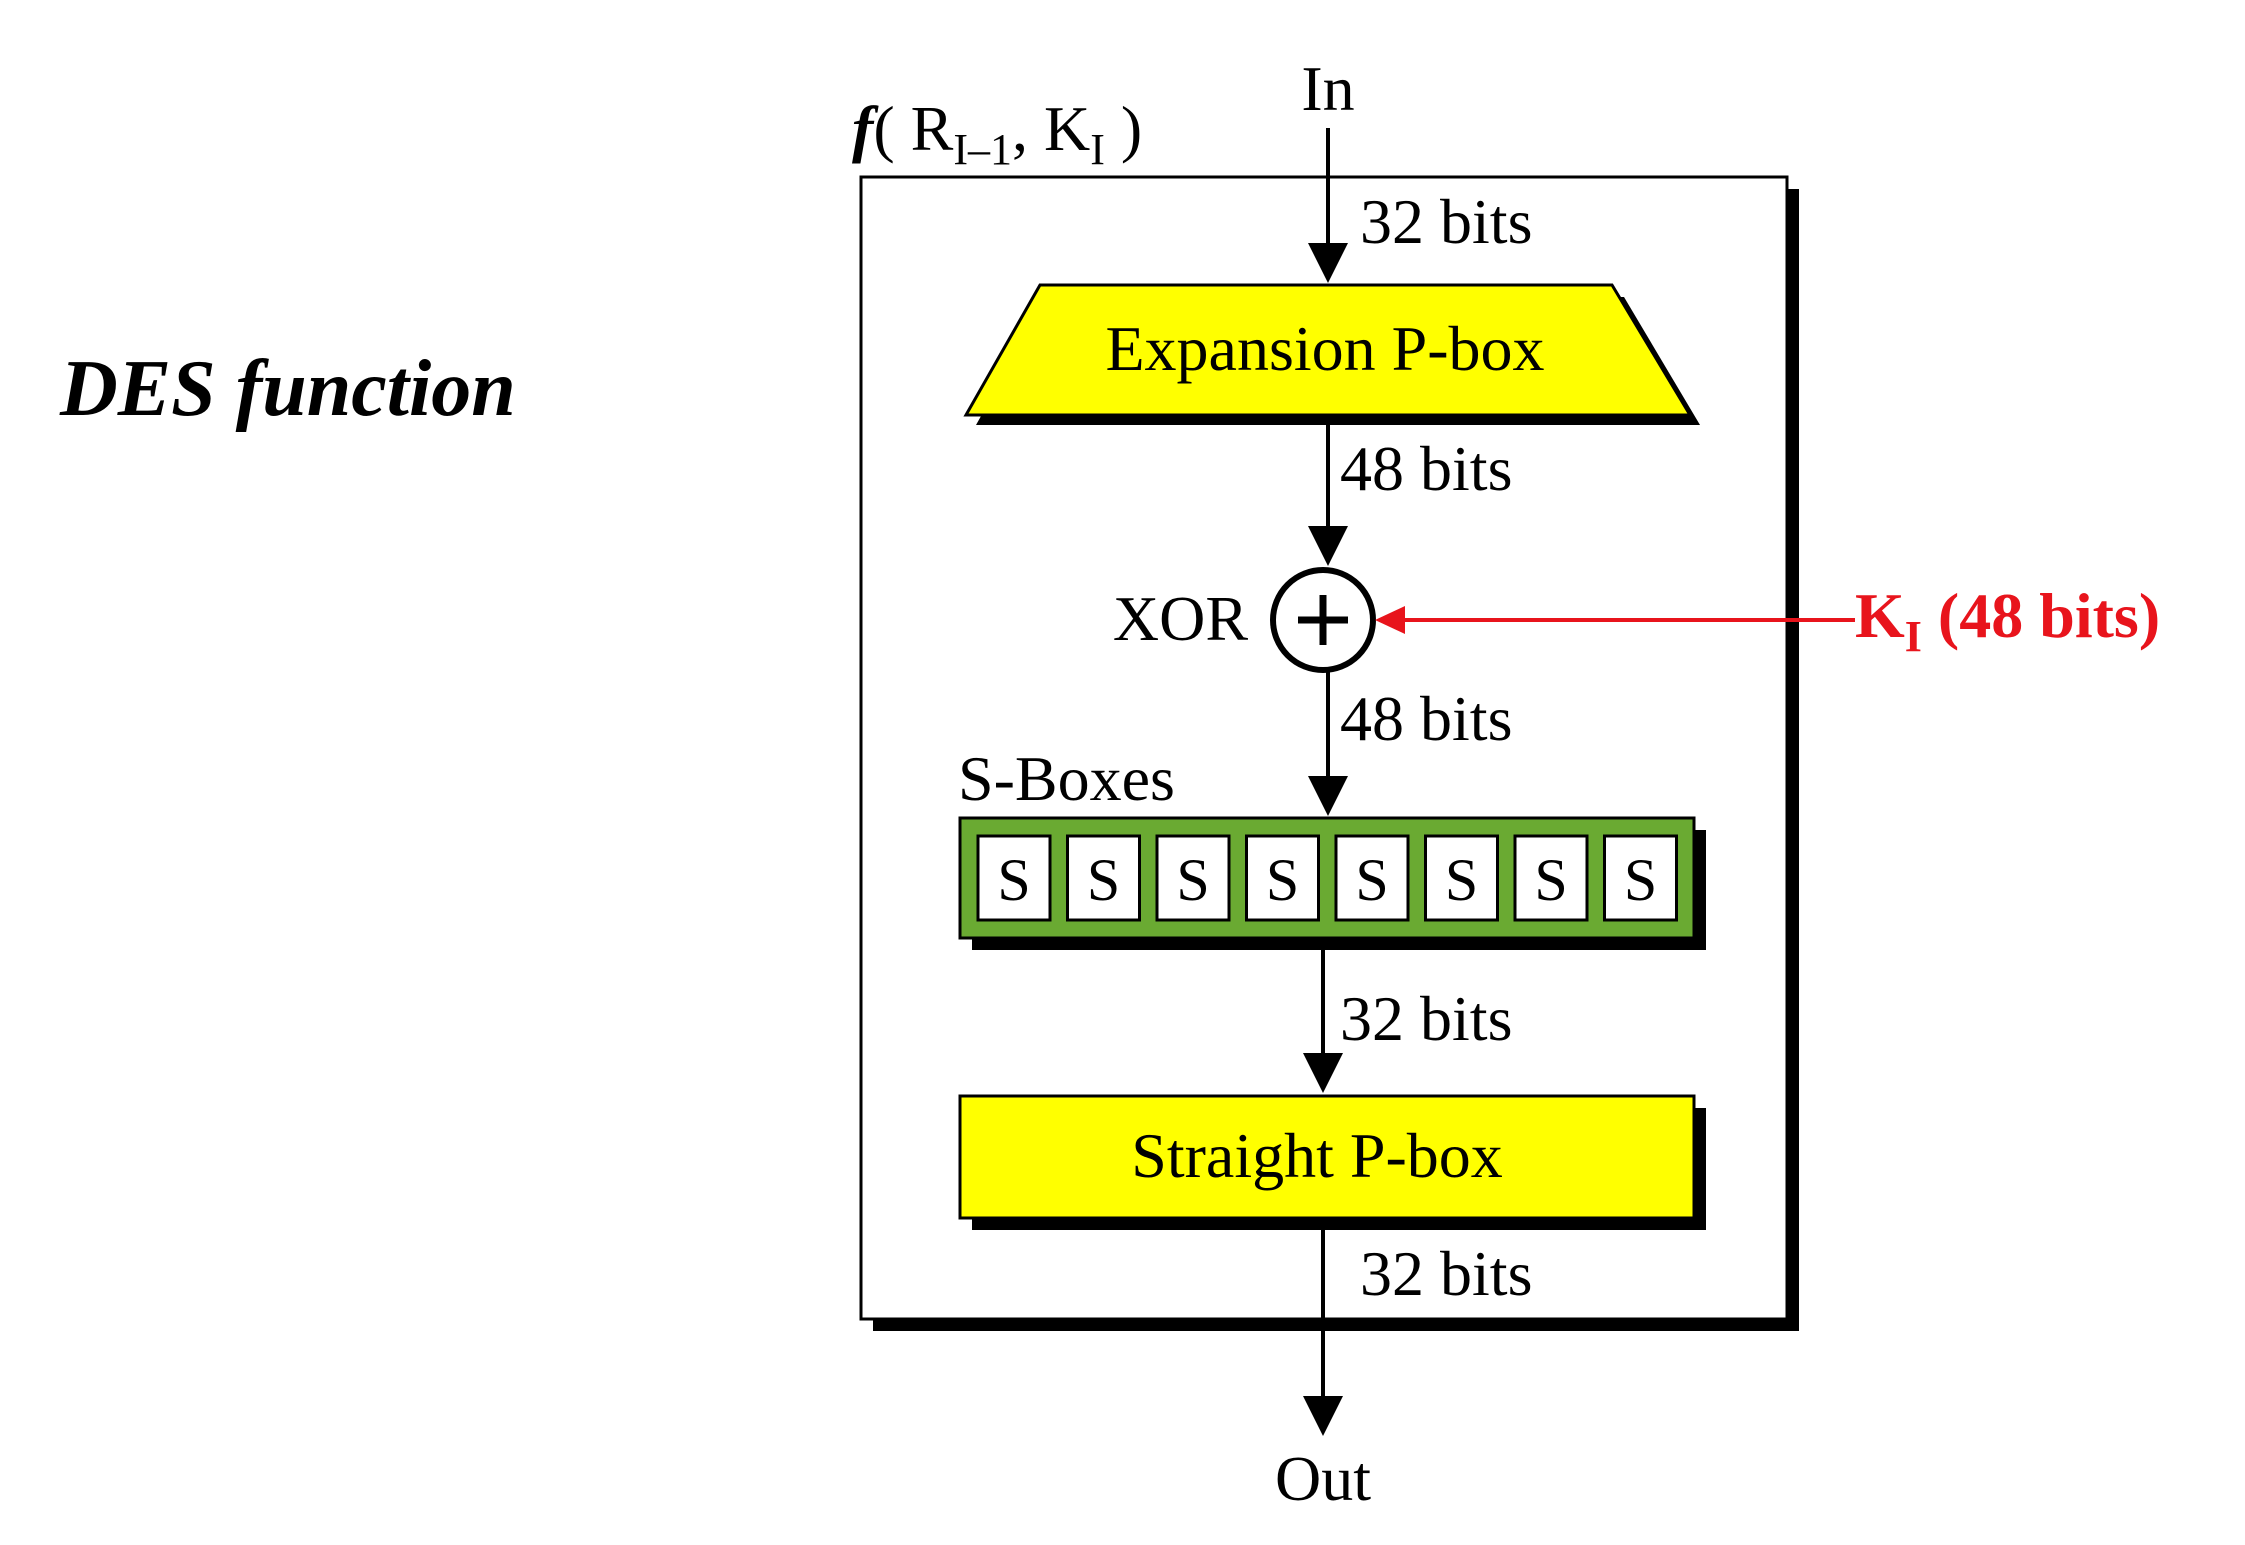 The image size is (2245, 1545). I want to click on sbox-7: S, so click(1551, 878).